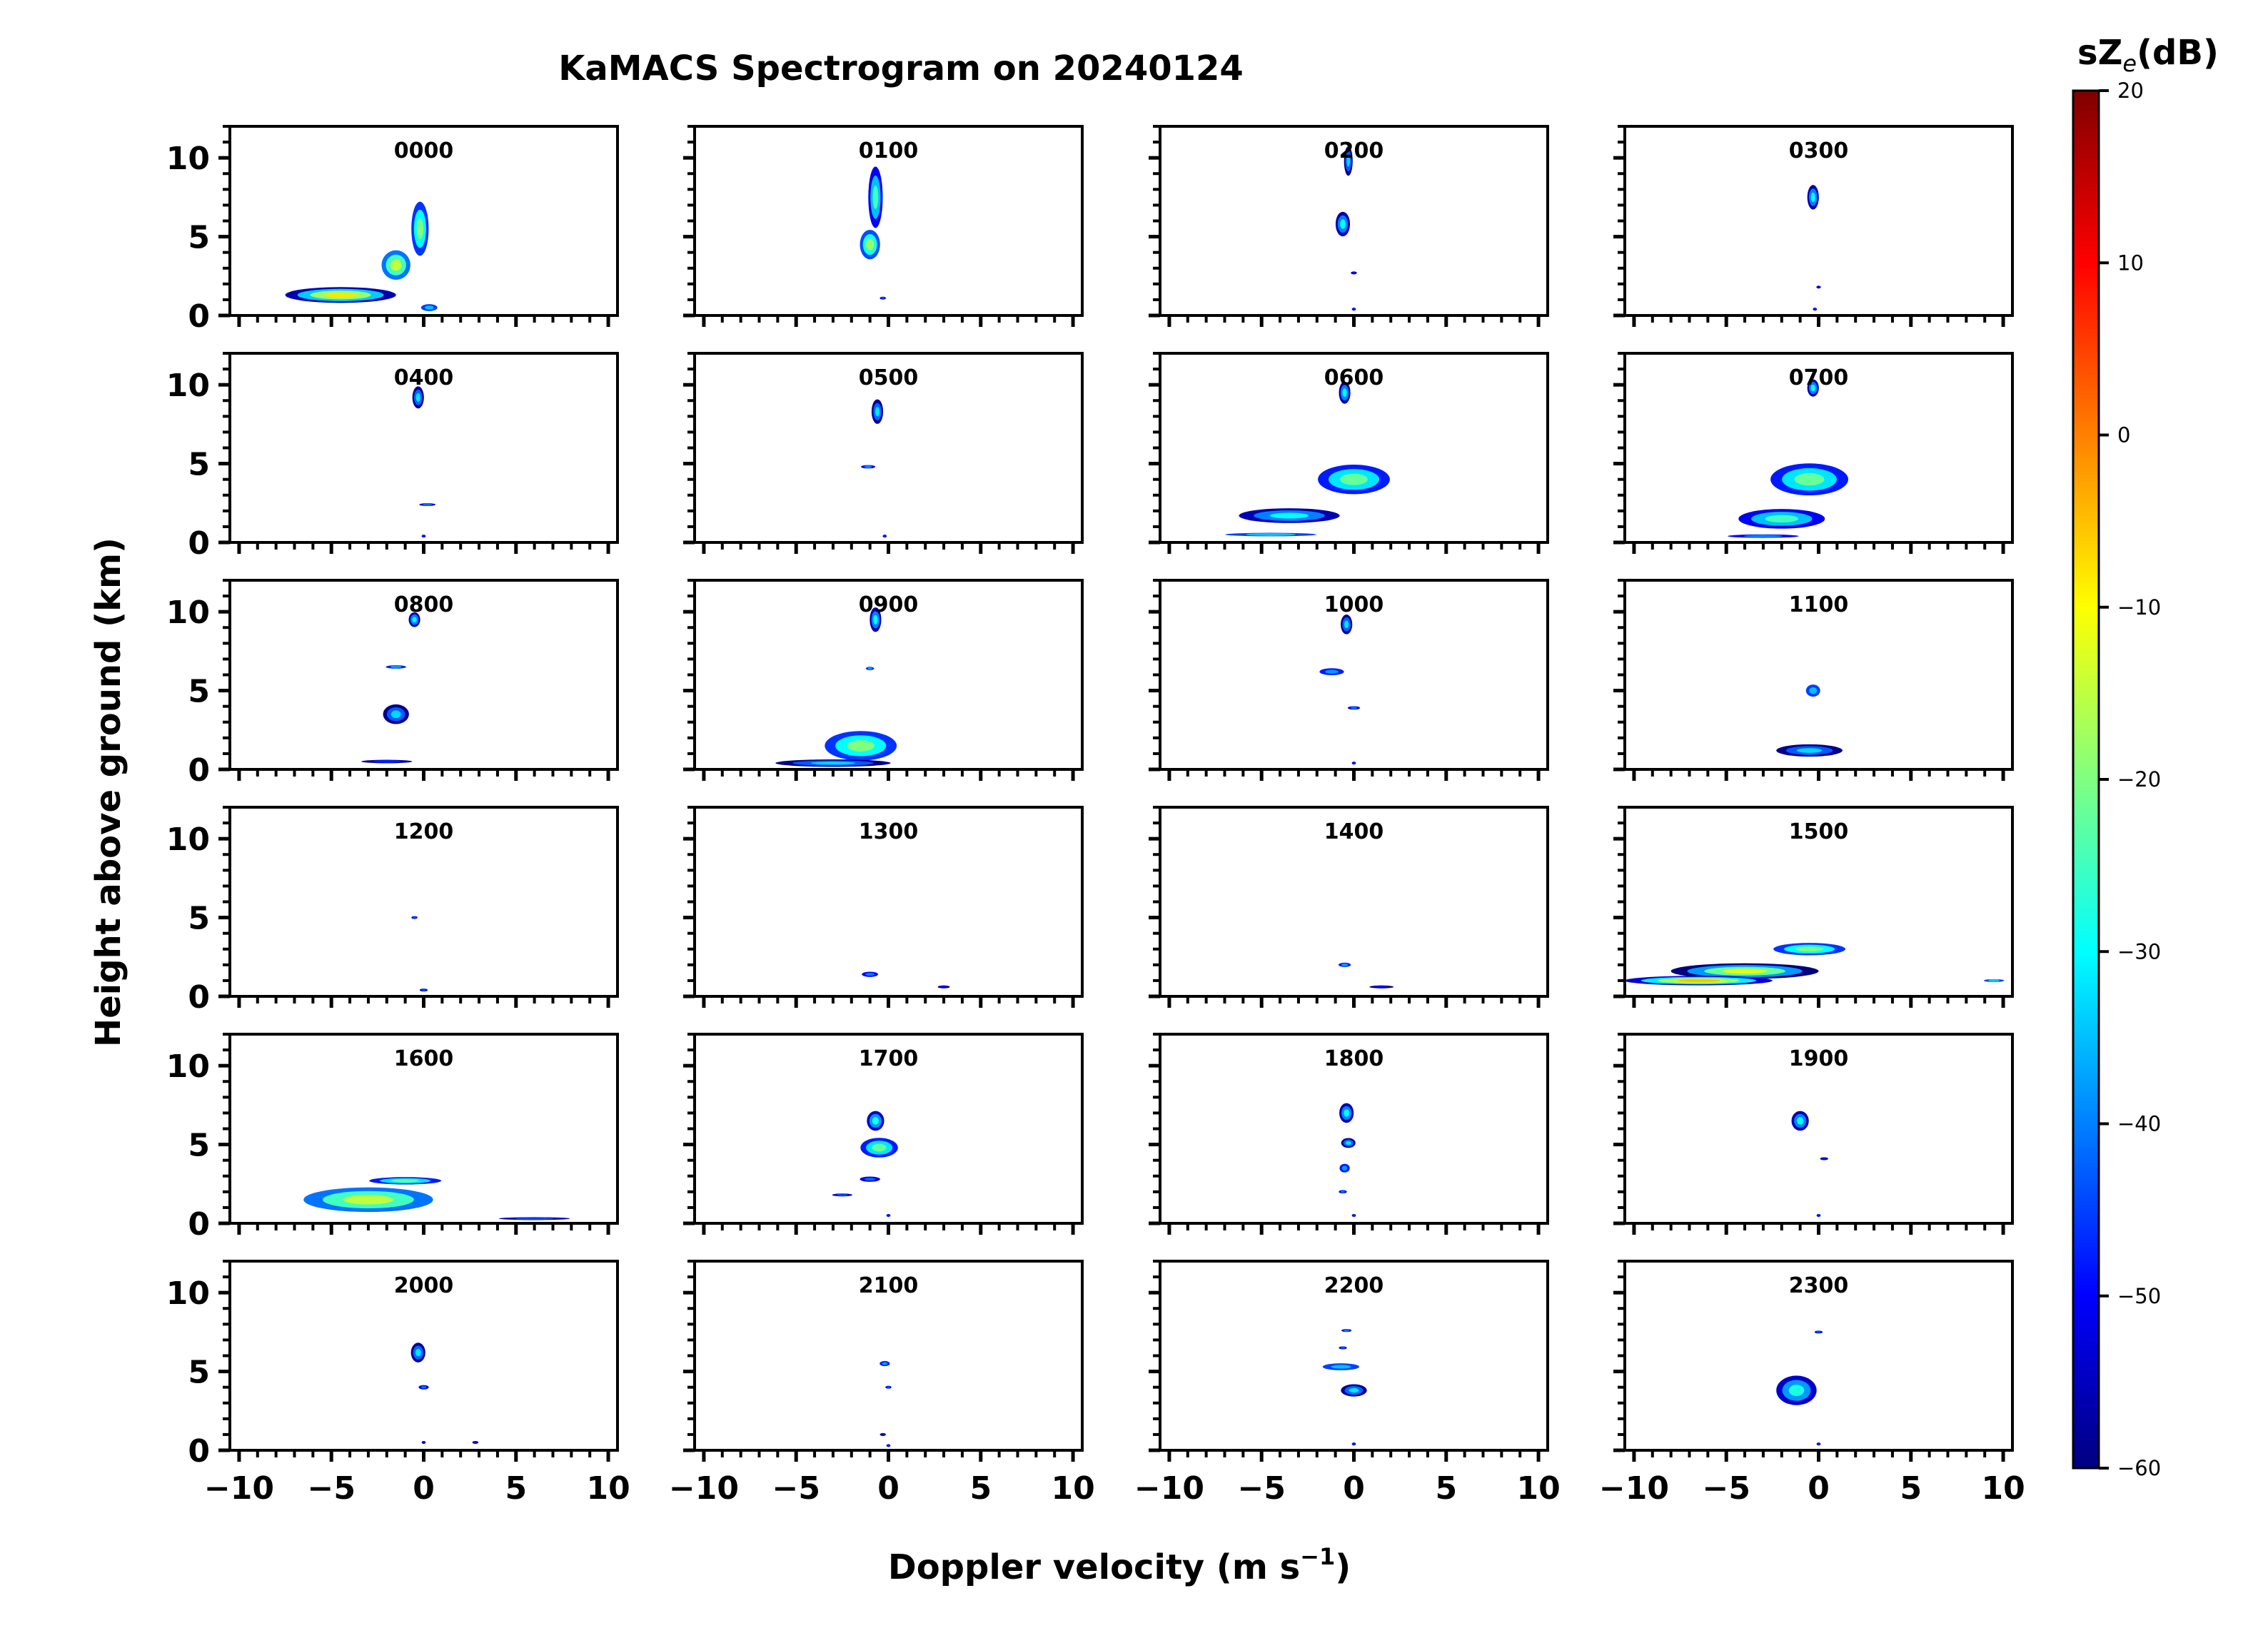  I want to click on panel-0300: 0300, so click(1813, 226).